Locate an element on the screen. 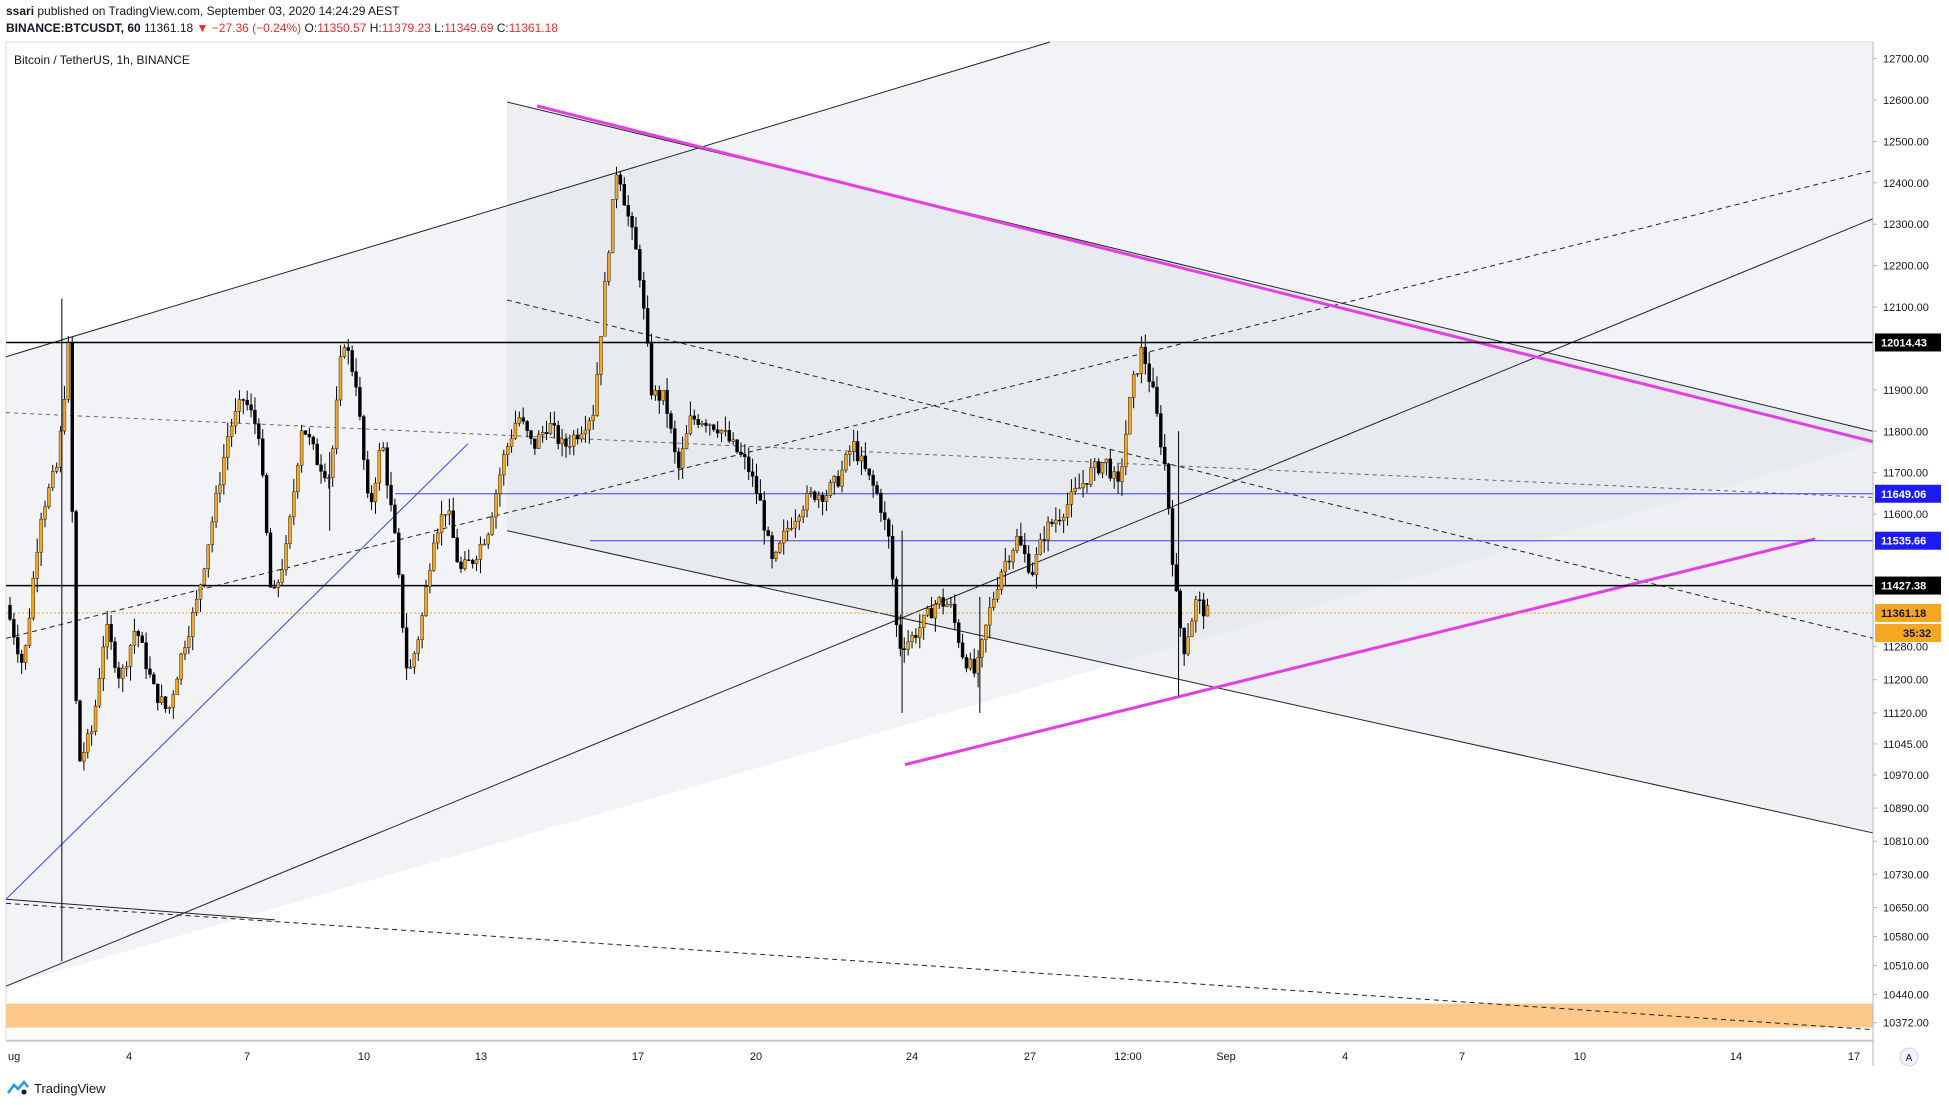 The height and width of the screenshot is (1105, 1949). auto-scale-button is located at coordinates (1909, 1057).